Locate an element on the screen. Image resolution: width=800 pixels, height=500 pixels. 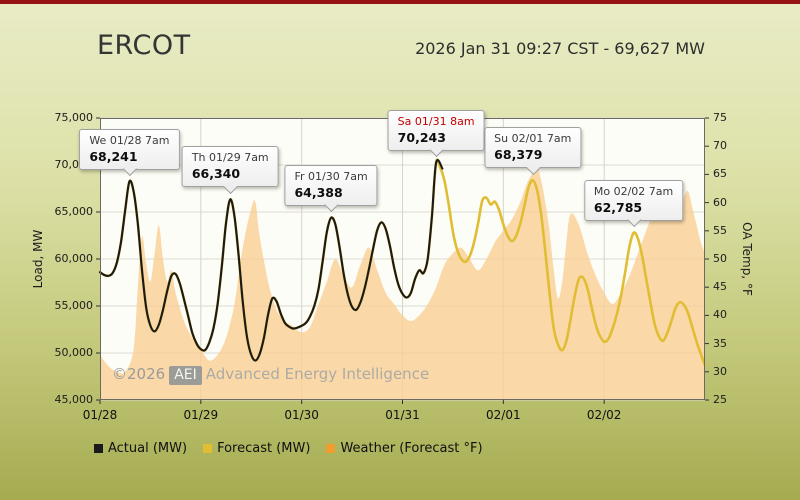
current-peak-callout: Sa 01/31 8am 70,243 is located at coordinates (436, 133).